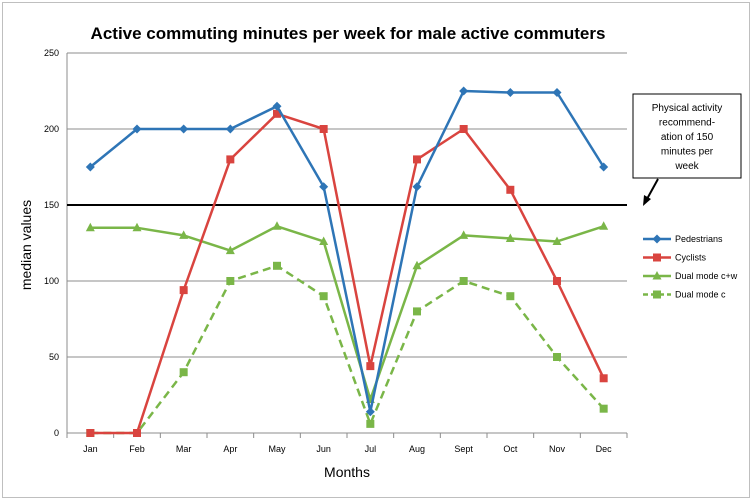 Image resolution: width=754 pixels, height=502 pixels. Describe the element at coordinates (184, 449) in the screenshot. I see `x-tick-label: Mar` at that location.